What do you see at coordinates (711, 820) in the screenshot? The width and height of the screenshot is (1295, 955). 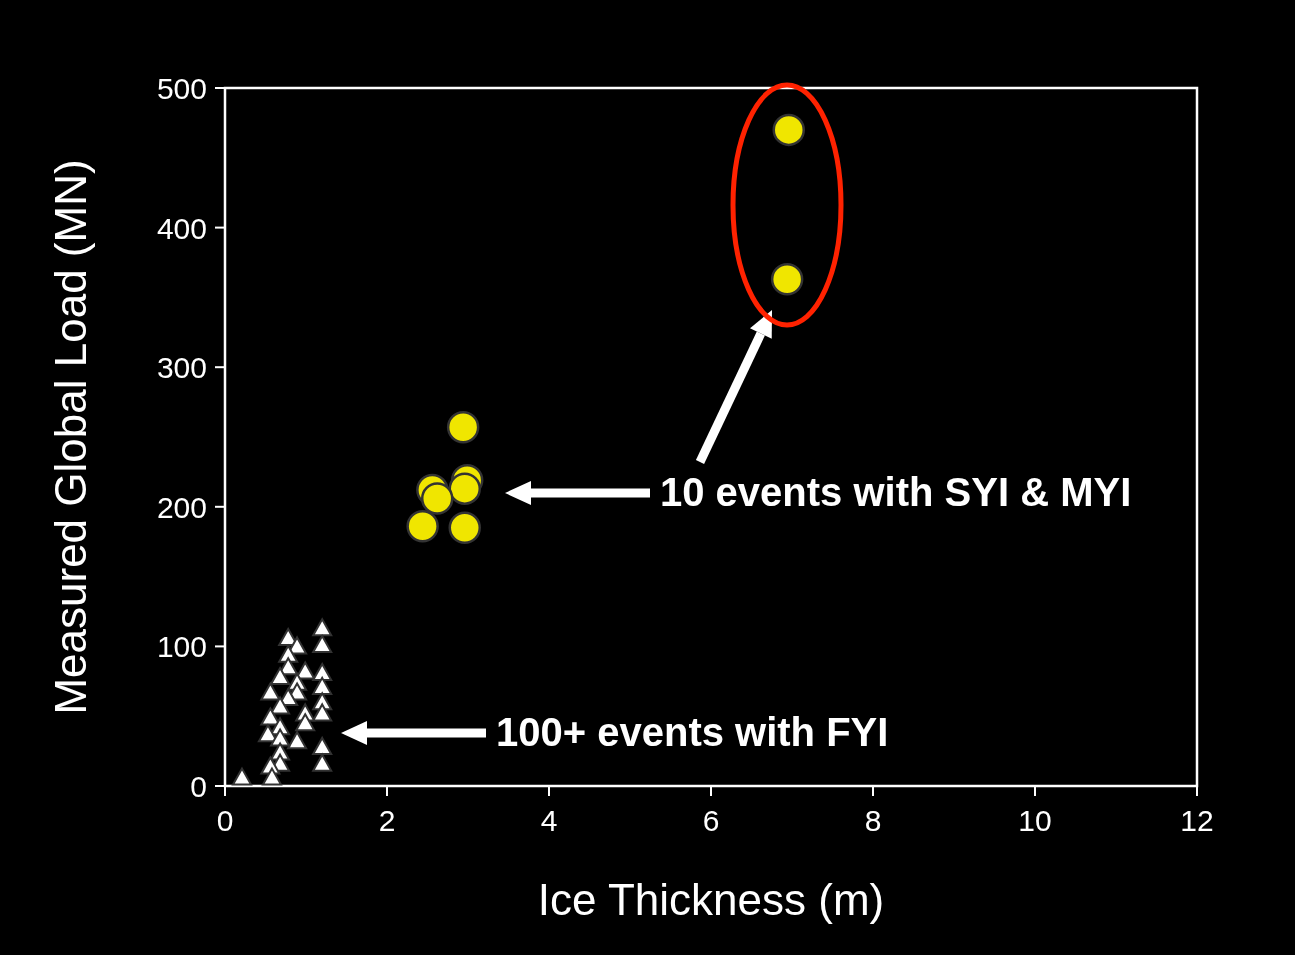 I see `x-tick-label: 6` at bounding box center [711, 820].